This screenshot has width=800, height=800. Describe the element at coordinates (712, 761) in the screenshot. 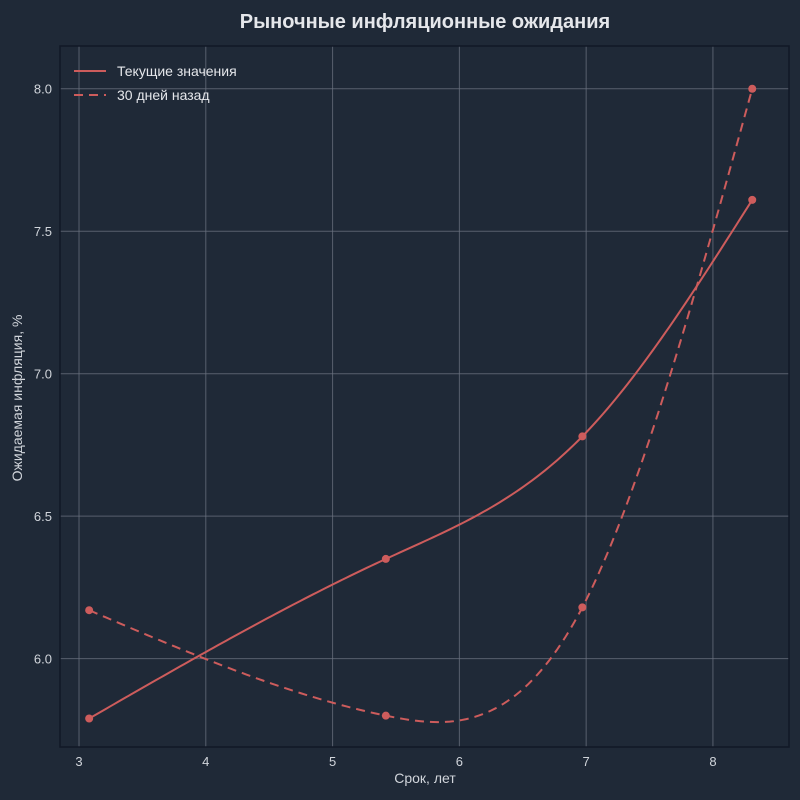

I see `x-tick-label: 8` at that location.